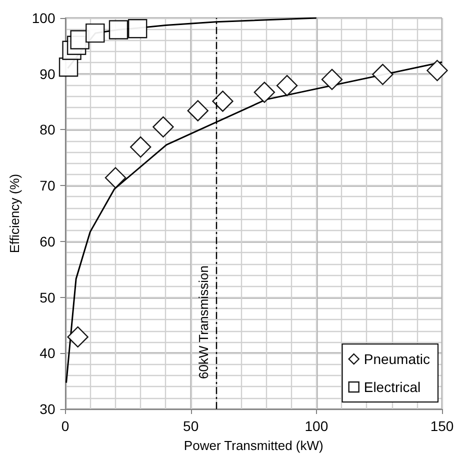 The height and width of the screenshot is (464, 458). What do you see at coordinates (254, 445) in the screenshot?
I see `x-axis-title: Power Transmitted (kW)` at bounding box center [254, 445].